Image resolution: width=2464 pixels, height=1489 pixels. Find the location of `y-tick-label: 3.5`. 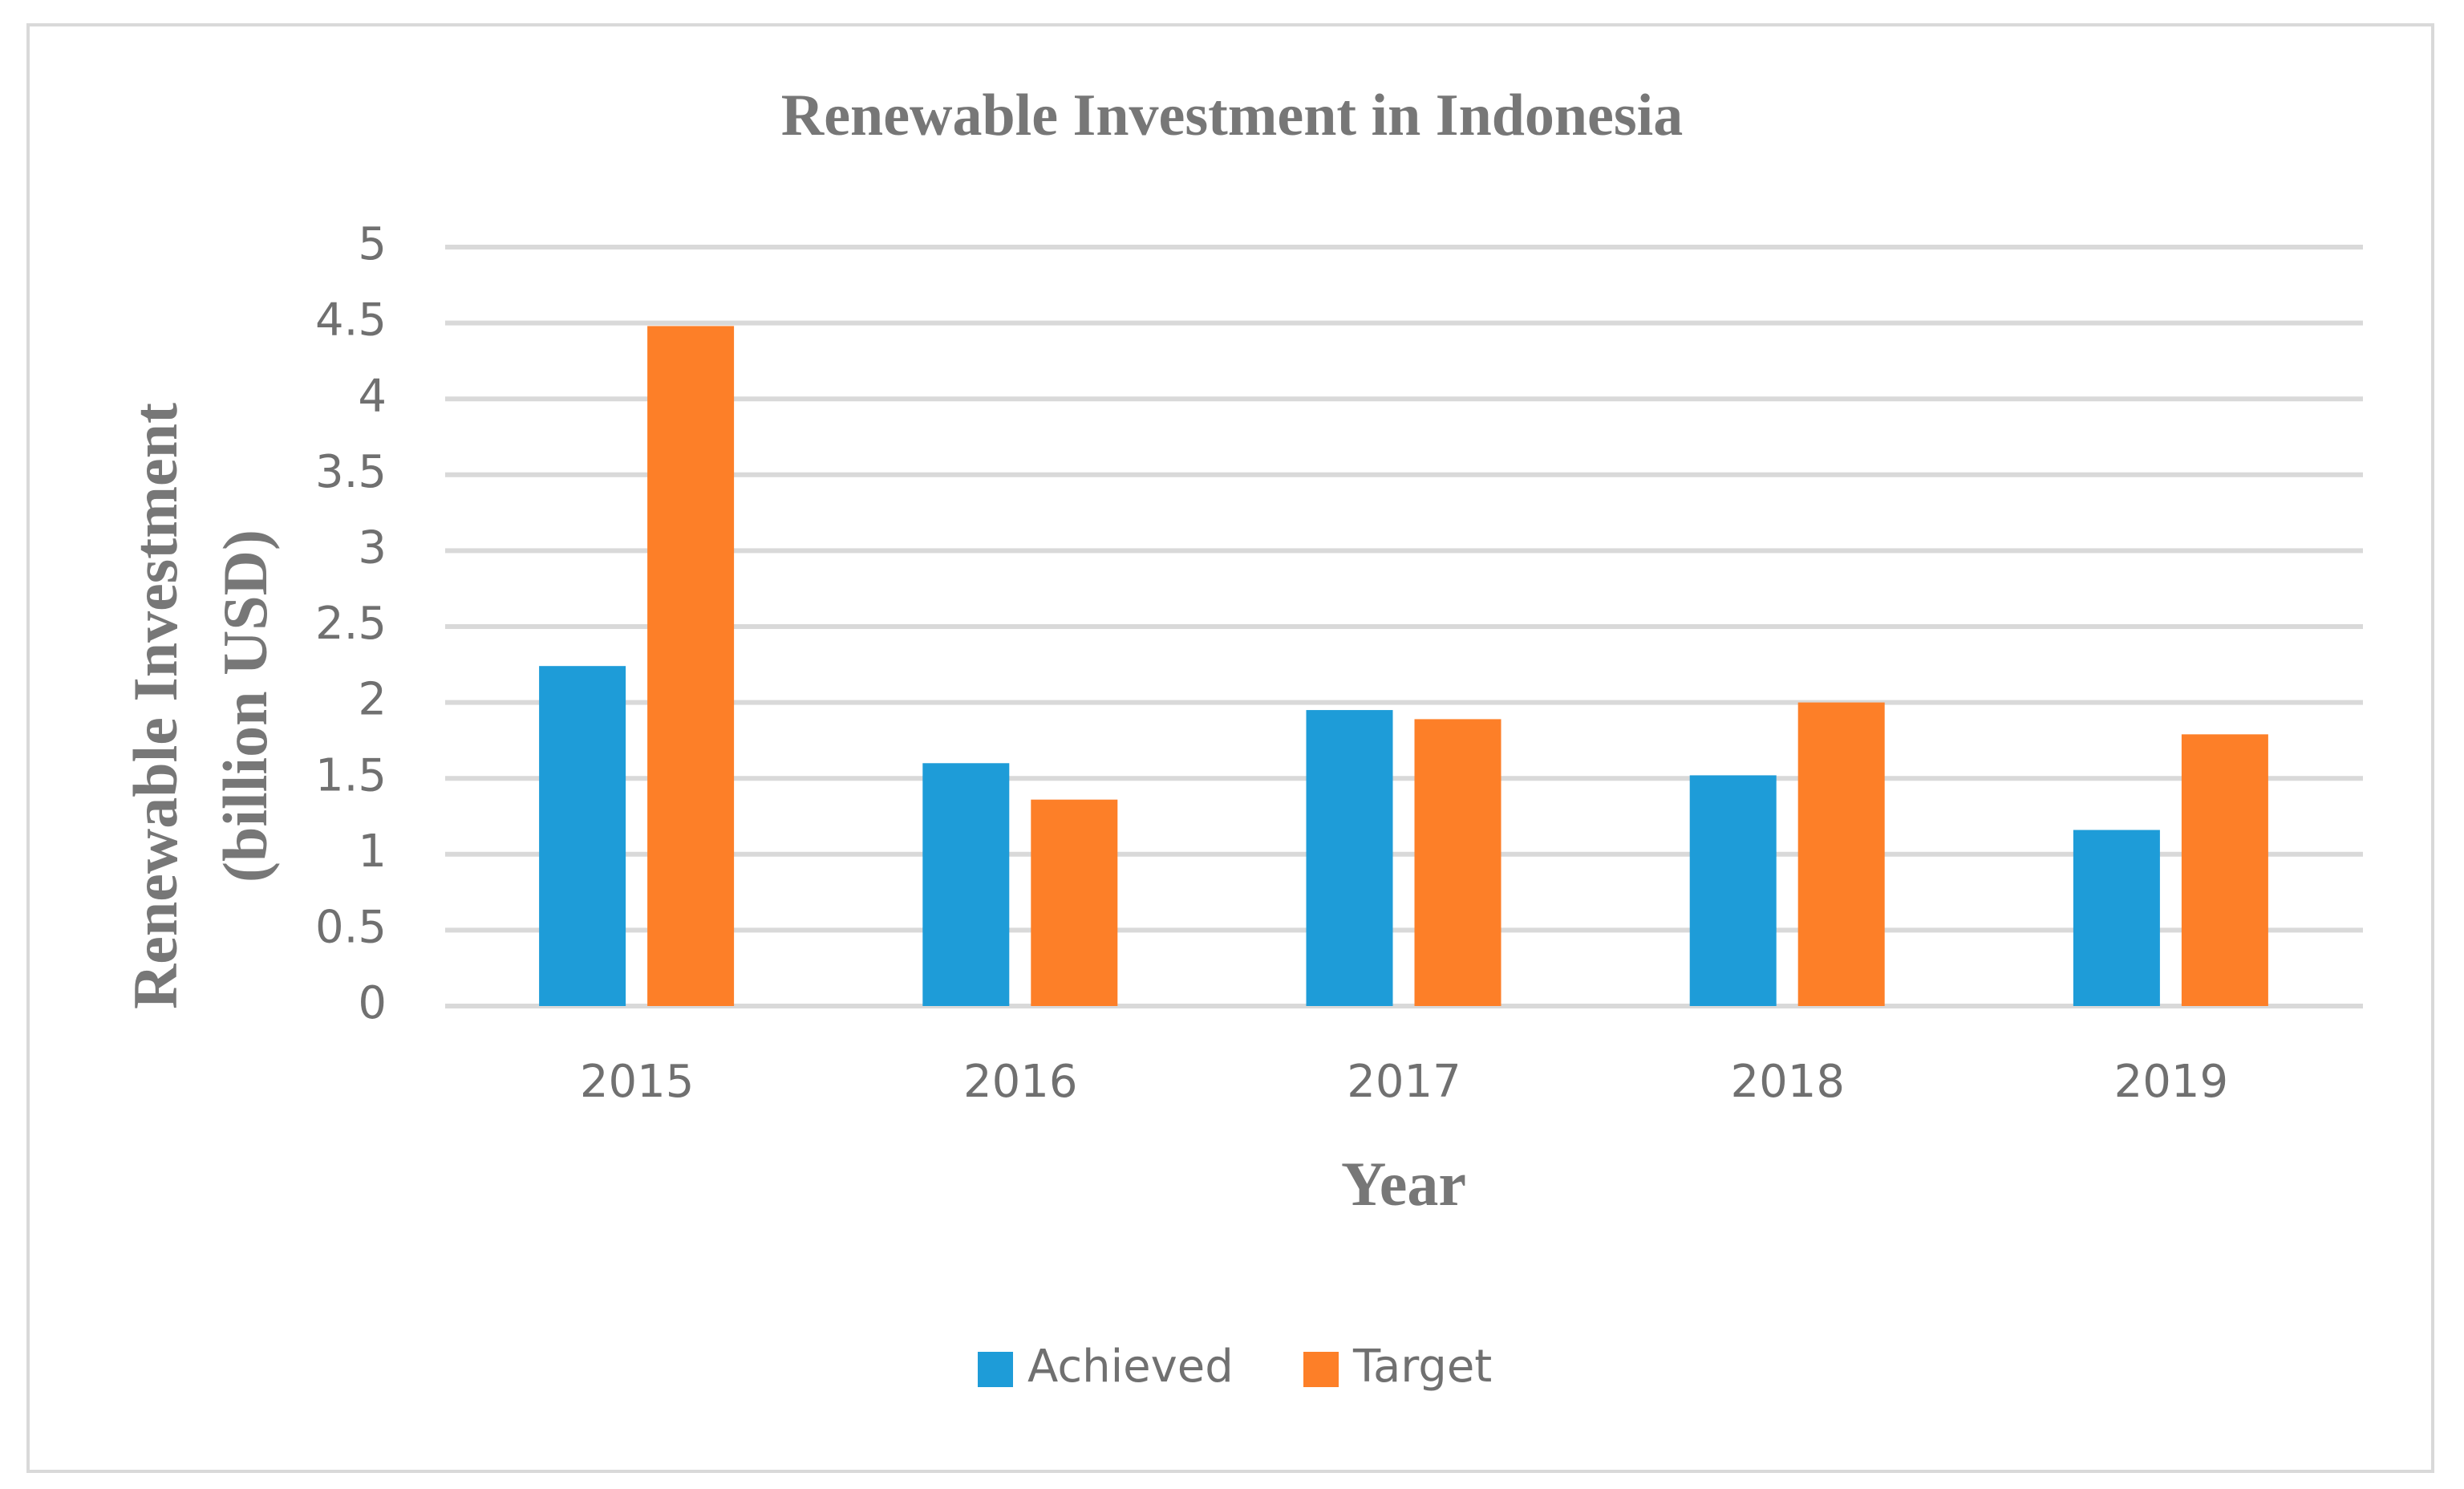

y-tick-label: 3.5 is located at coordinates (351, 472).